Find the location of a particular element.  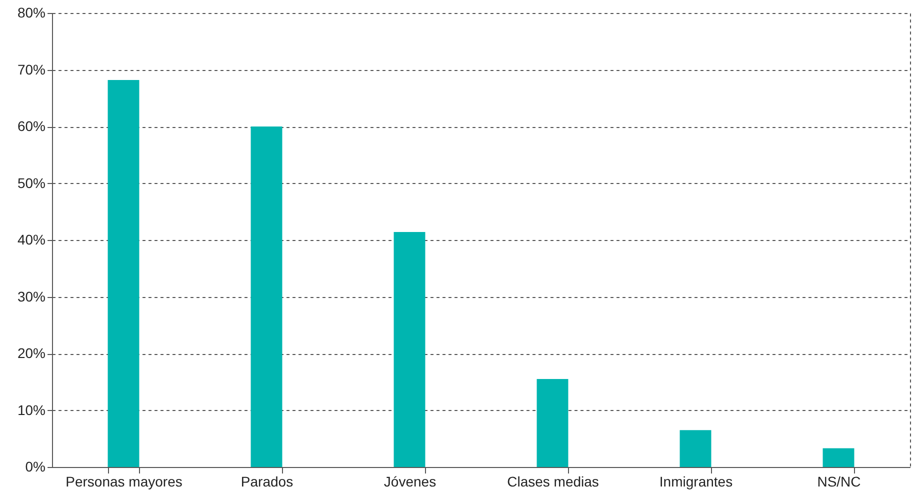

x-tick-label: NS/NC is located at coordinates (839, 482).